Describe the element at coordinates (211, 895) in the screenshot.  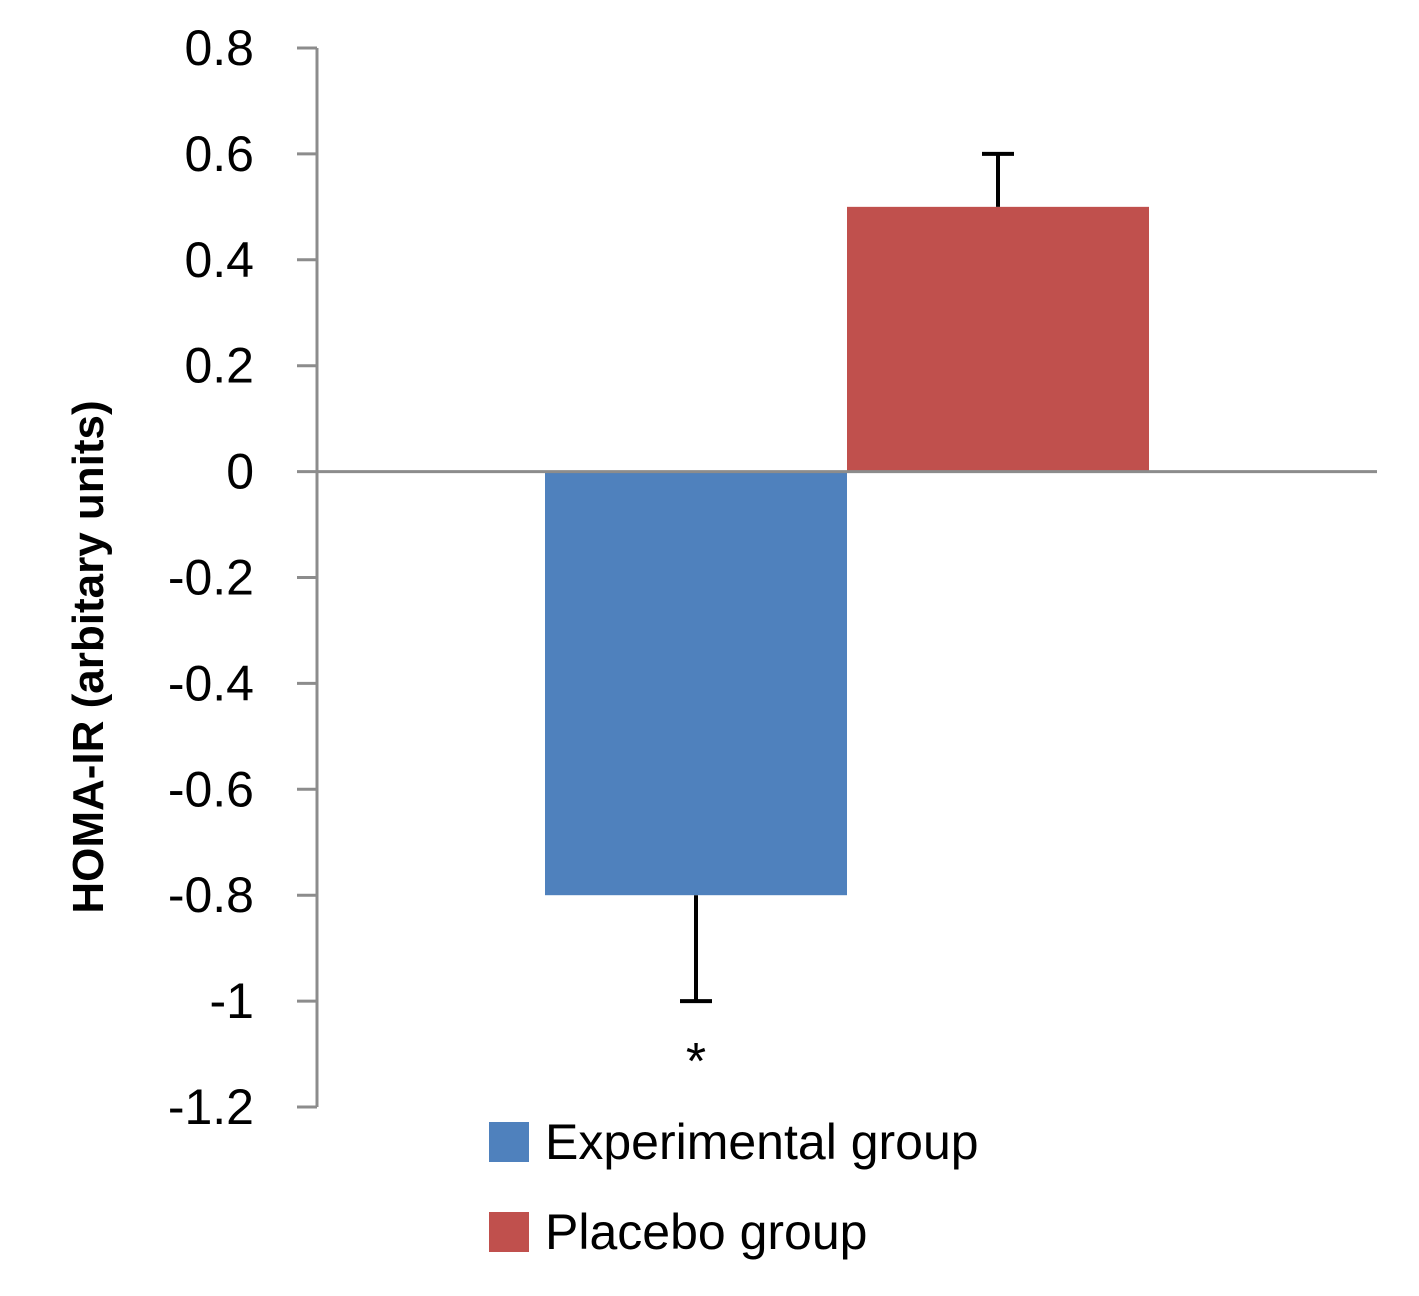
I see `y-tick-label: -0.8` at that location.